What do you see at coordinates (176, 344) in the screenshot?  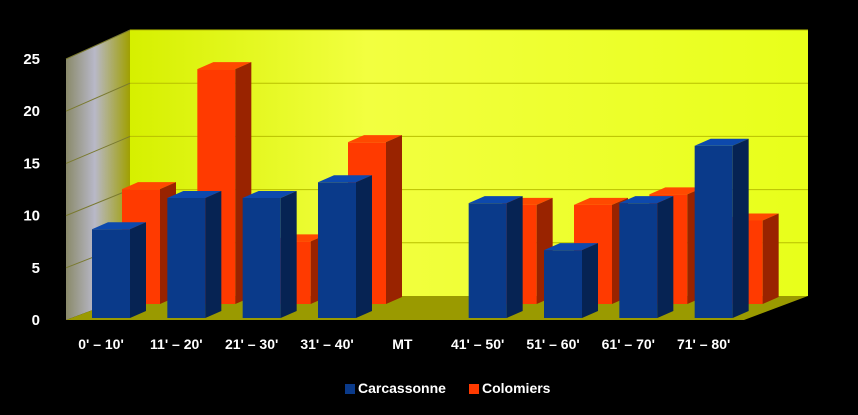 I see `x-tick-label: 11' – 20'` at bounding box center [176, 344].